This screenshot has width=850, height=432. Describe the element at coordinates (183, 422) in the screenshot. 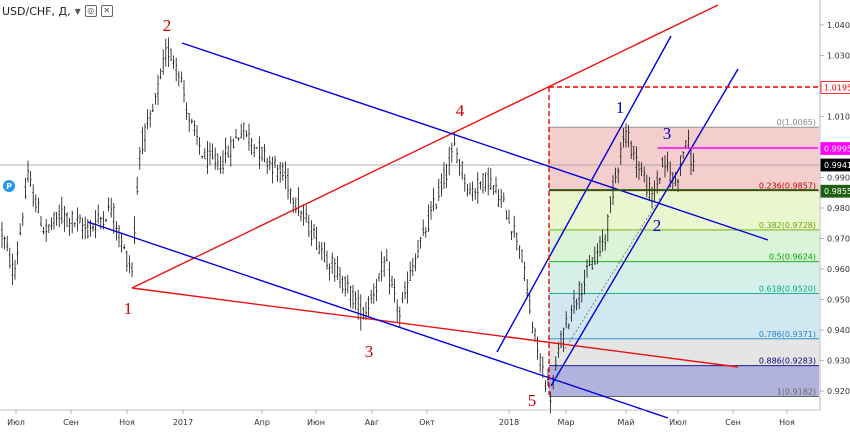

I see `x-tick-label: 2017` at that location.